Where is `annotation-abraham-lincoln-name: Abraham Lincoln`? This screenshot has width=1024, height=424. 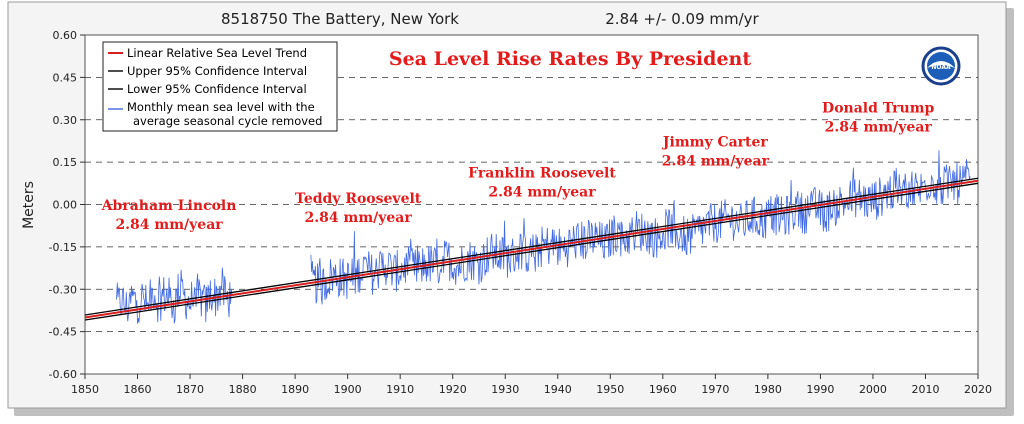 annotation-abraham-lincoln-name: Abraham Lincoln is located at coordinates (169, 206).